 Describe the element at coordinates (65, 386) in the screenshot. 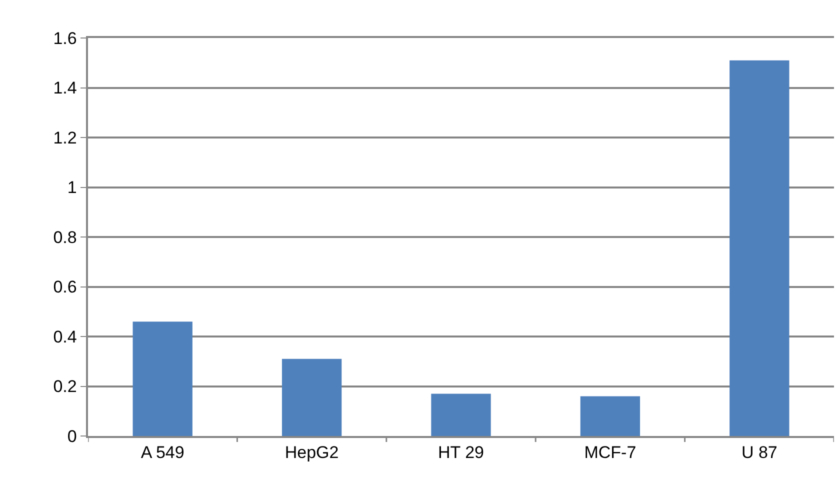

I see `y-tick-label: 0.2` at that location.